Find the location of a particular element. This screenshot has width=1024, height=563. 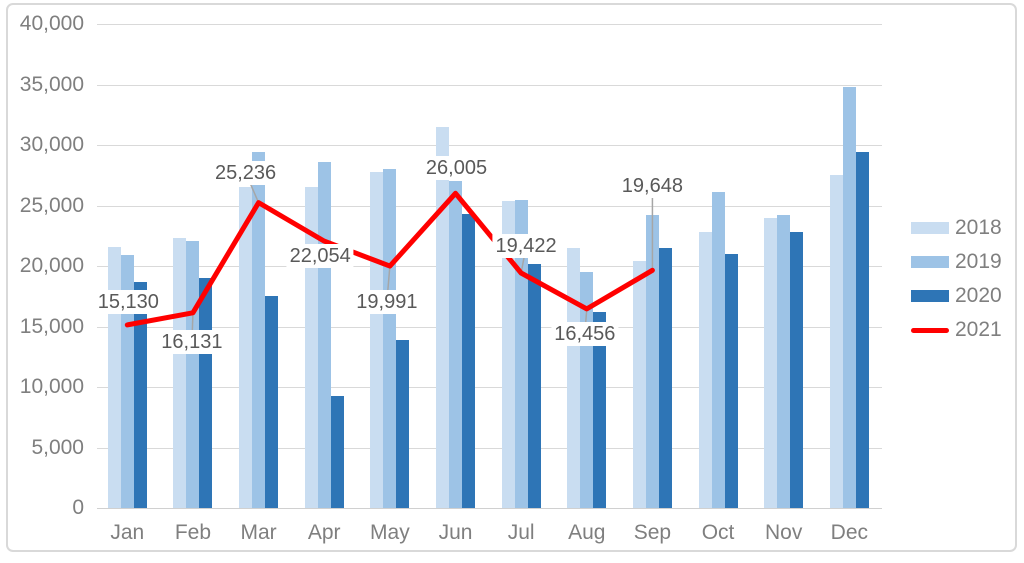

bar-2019-may is located at coordinates (390, 338).